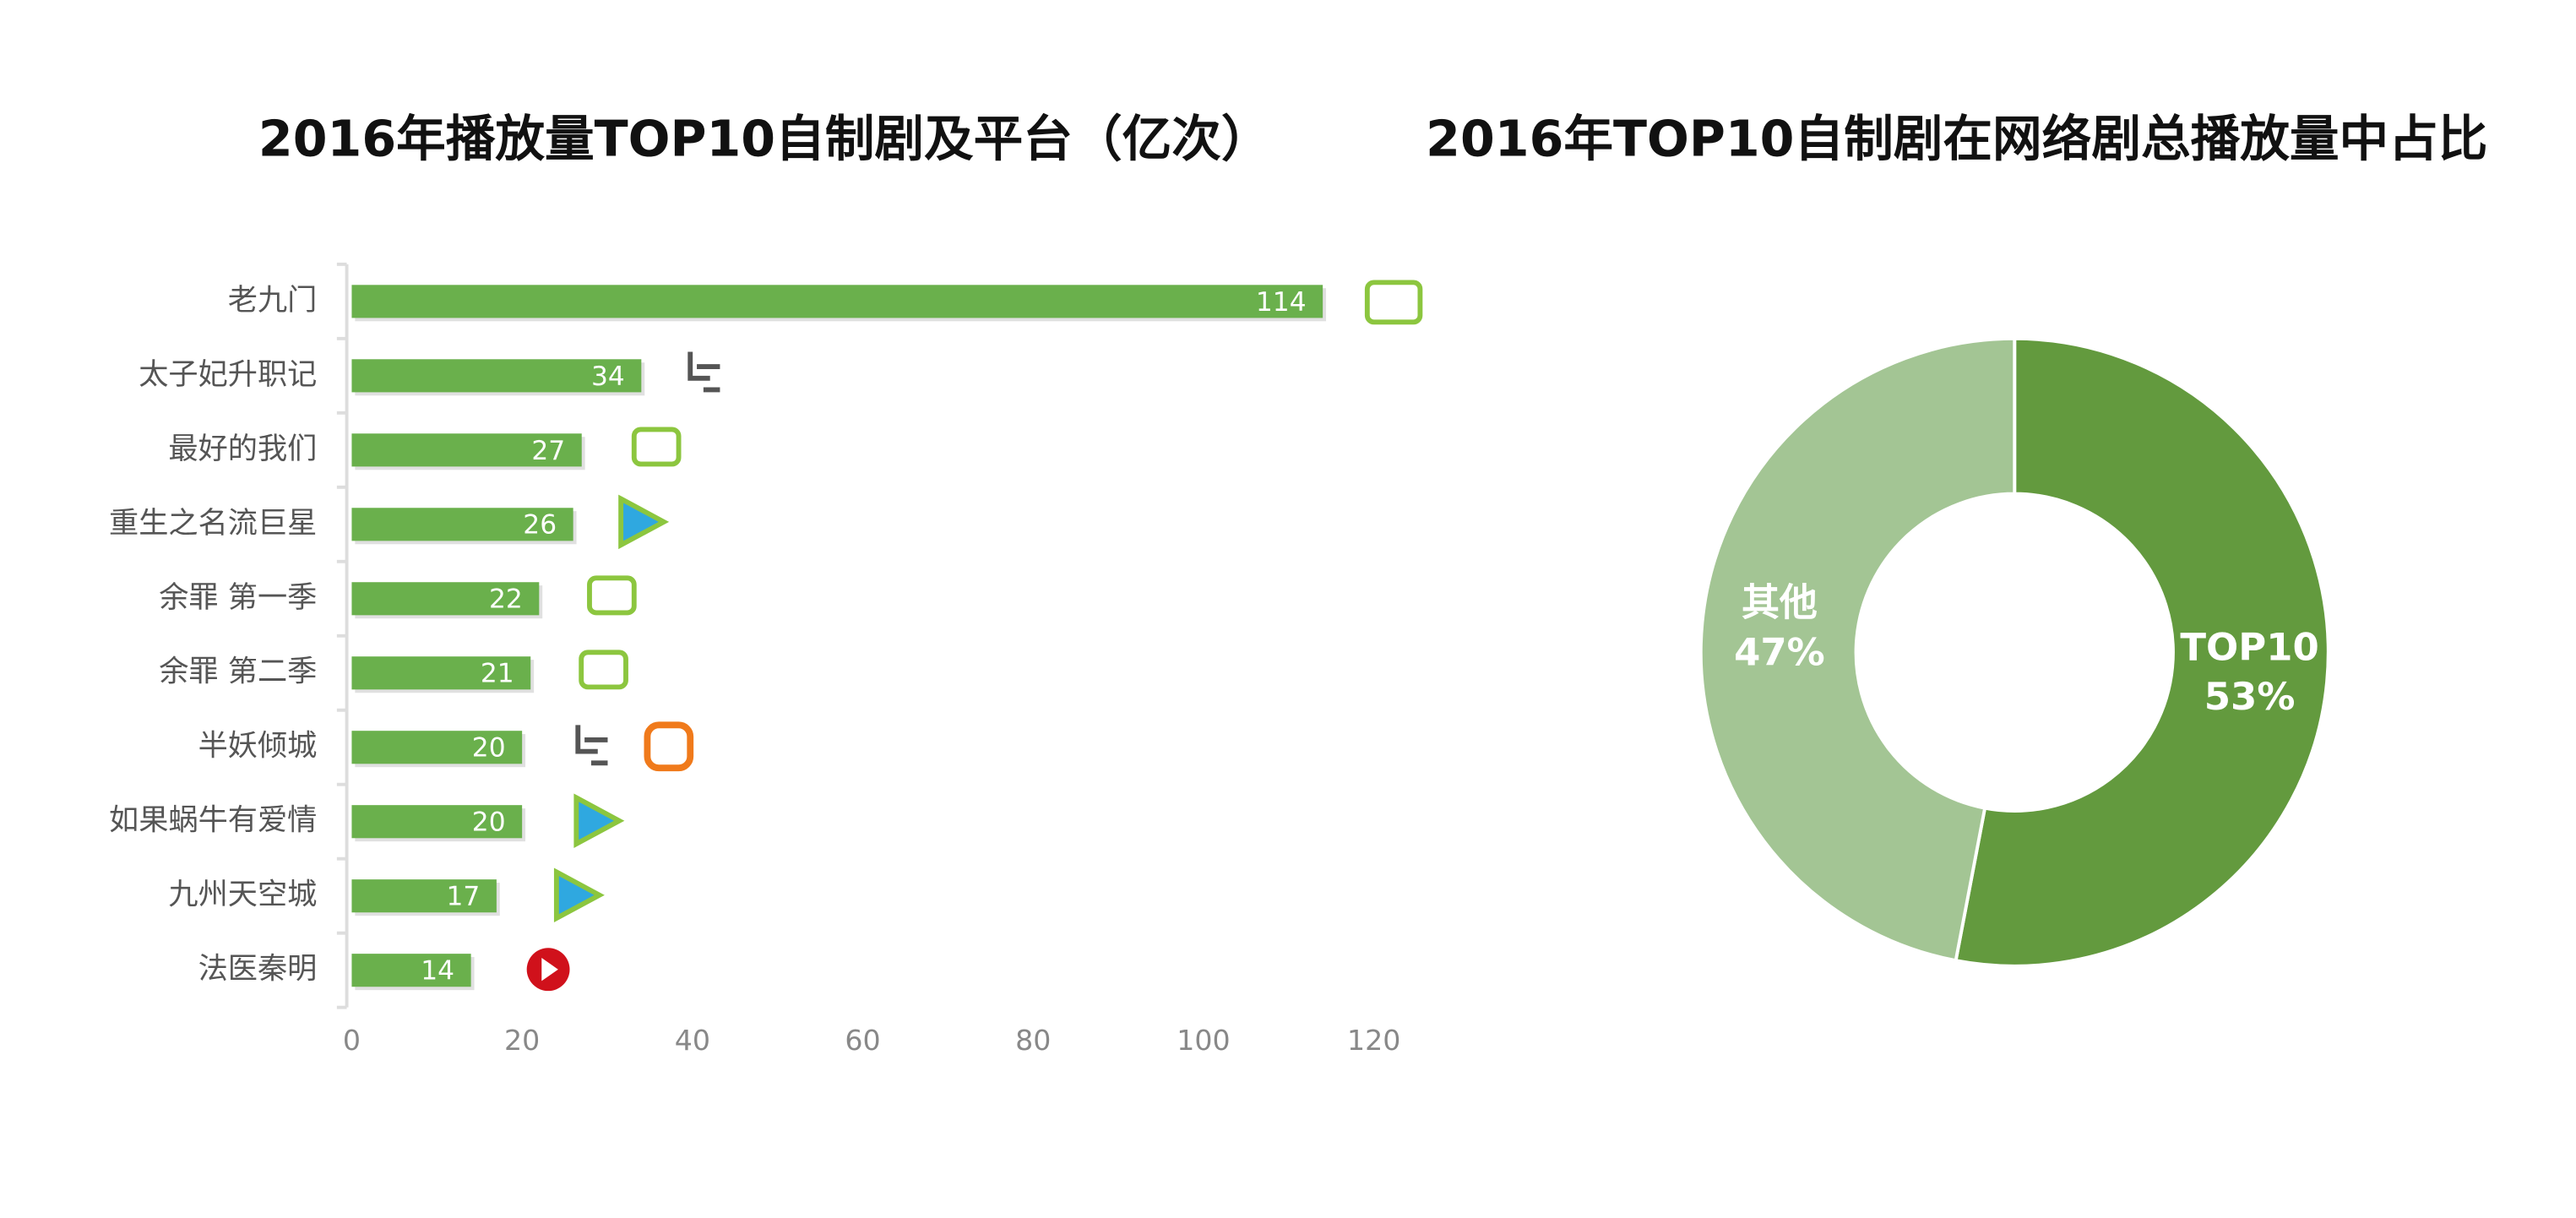 The image size is (2576, 1218). I want to click on x-tick-label: 60, so click(862, 1040).